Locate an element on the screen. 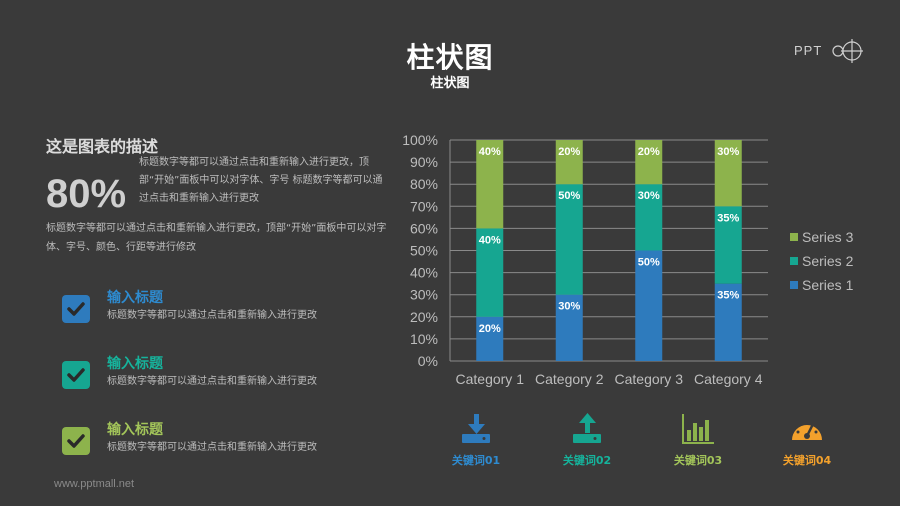 This screenshot has width=900, height=506. speedometer-icon is located at coordinates (807, 428).